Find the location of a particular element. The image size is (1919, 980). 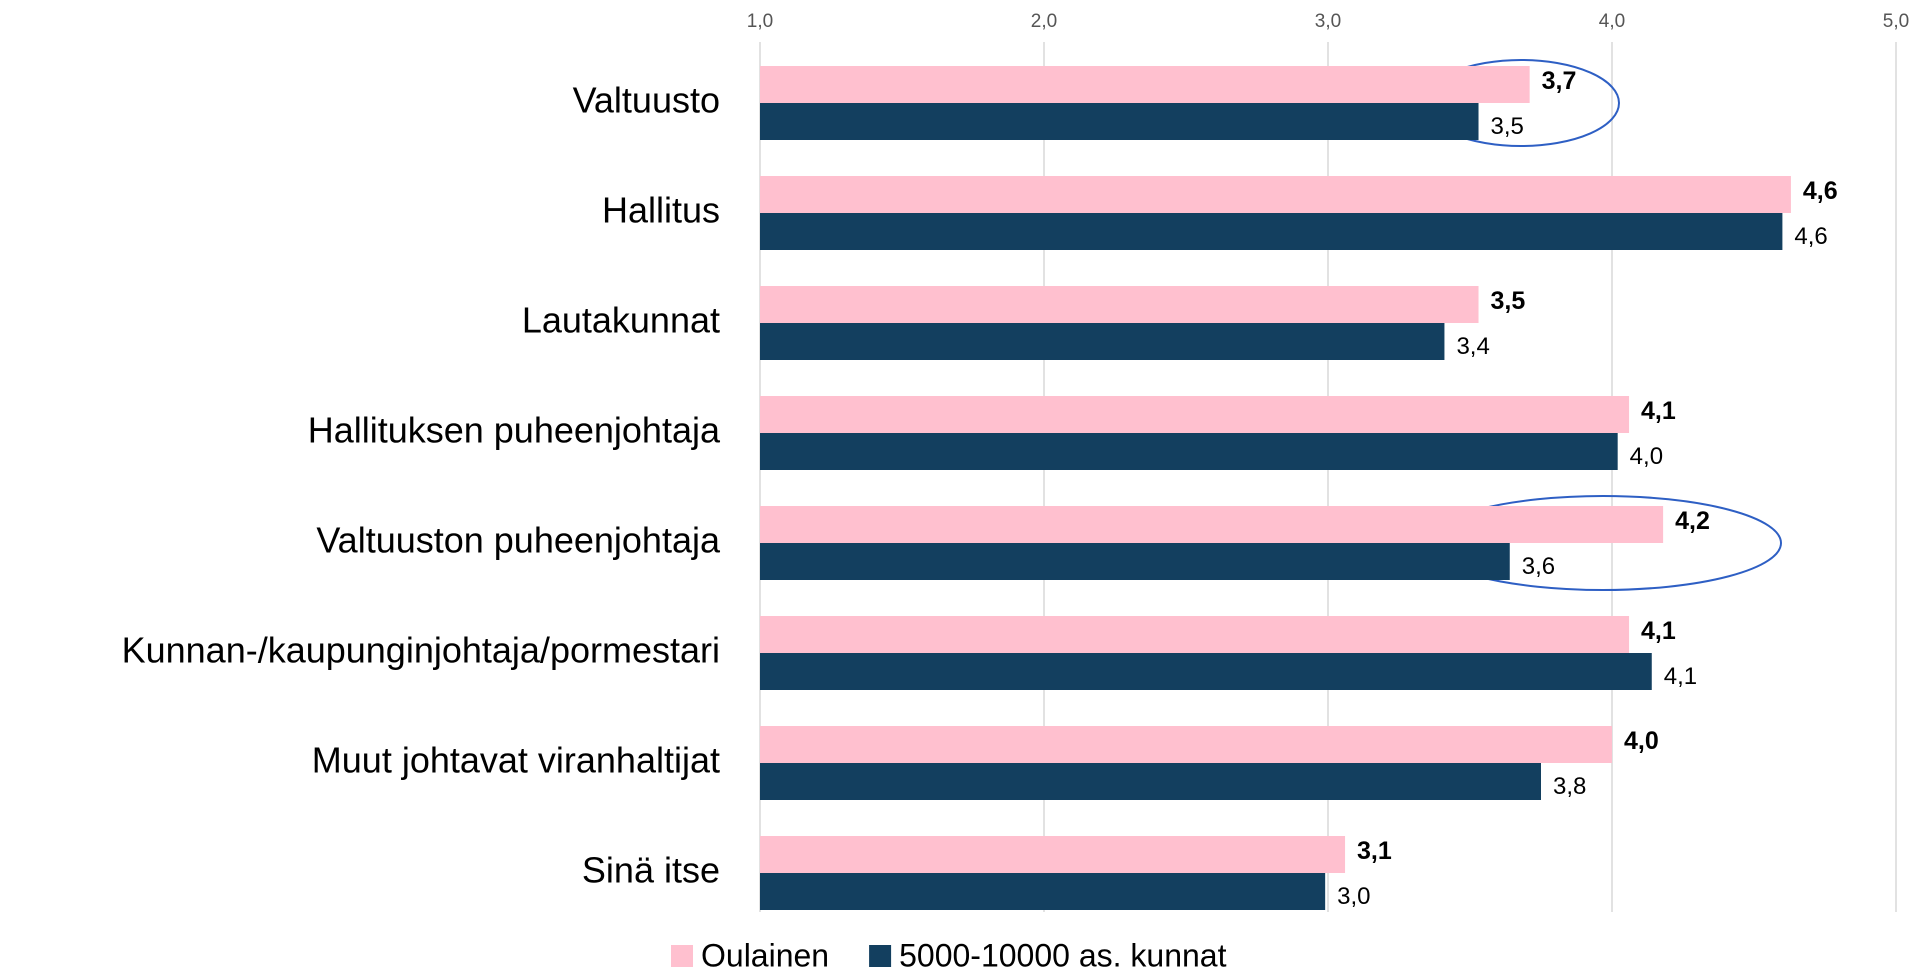

legend-label: Oulainen is located at coordinates (765, 955).